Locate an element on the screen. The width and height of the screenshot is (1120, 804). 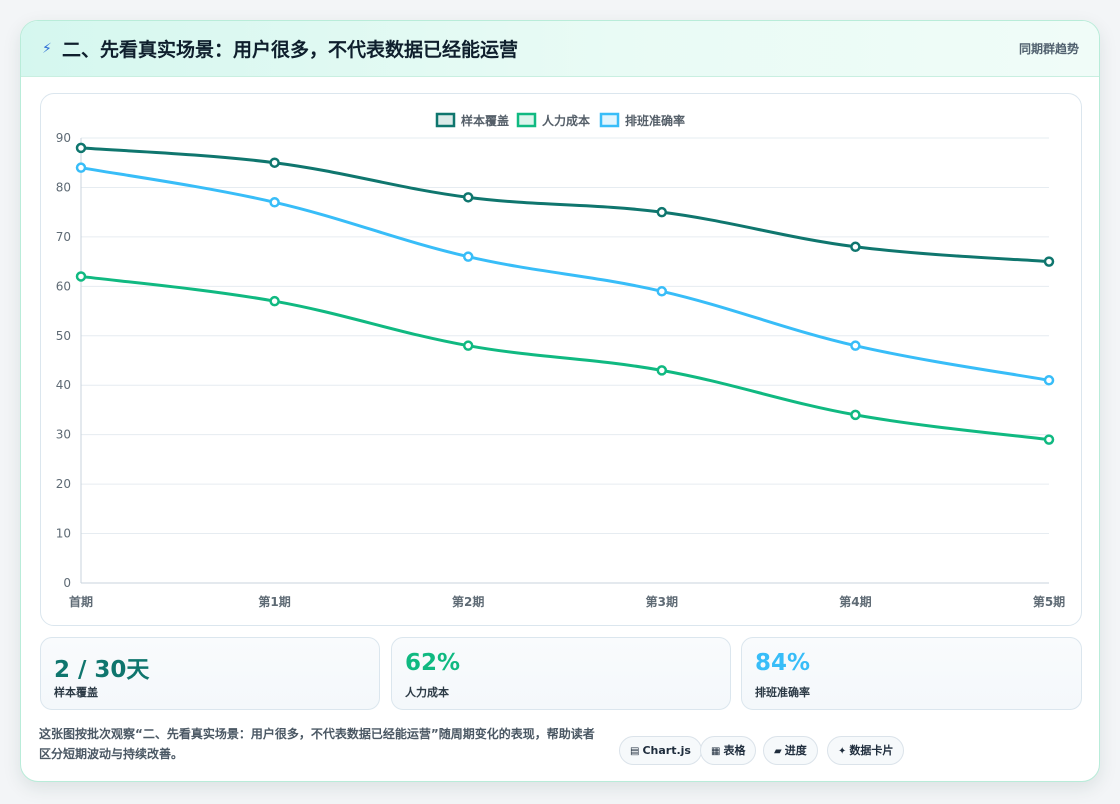
x-tick-label: 第5期 is located at coordinates (1049, 601).